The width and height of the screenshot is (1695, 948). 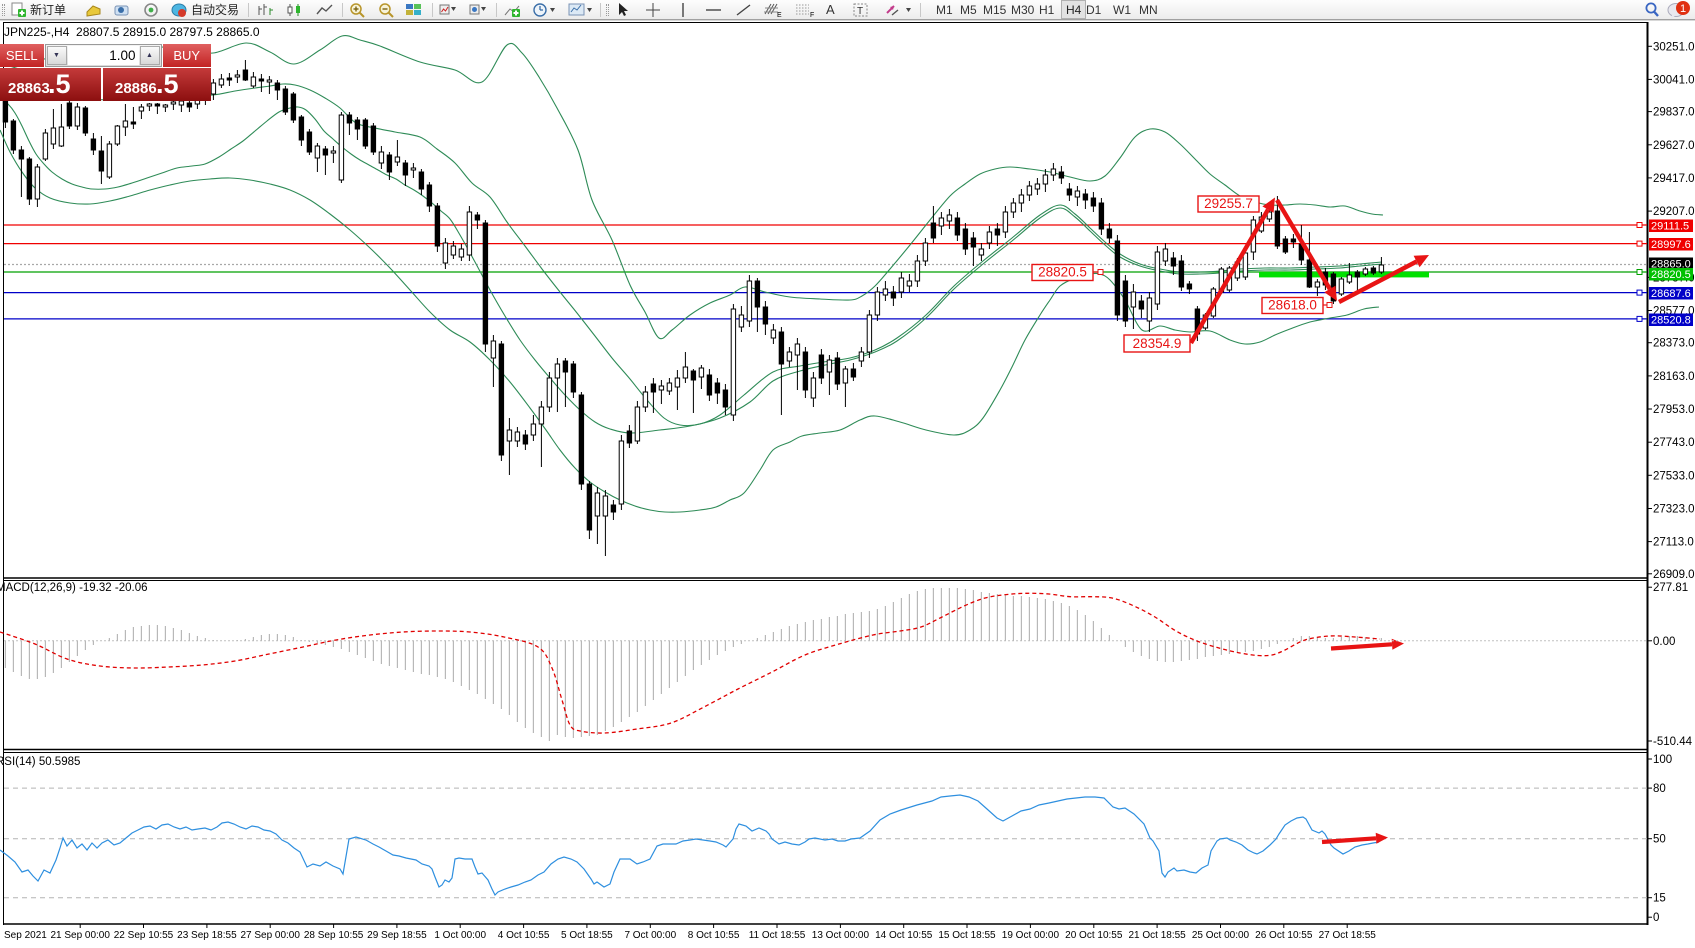 What do you see at coordinates (1659, 789) in the screenshot?
I see `svg-text: 80` at bounding box center [1659, 789].